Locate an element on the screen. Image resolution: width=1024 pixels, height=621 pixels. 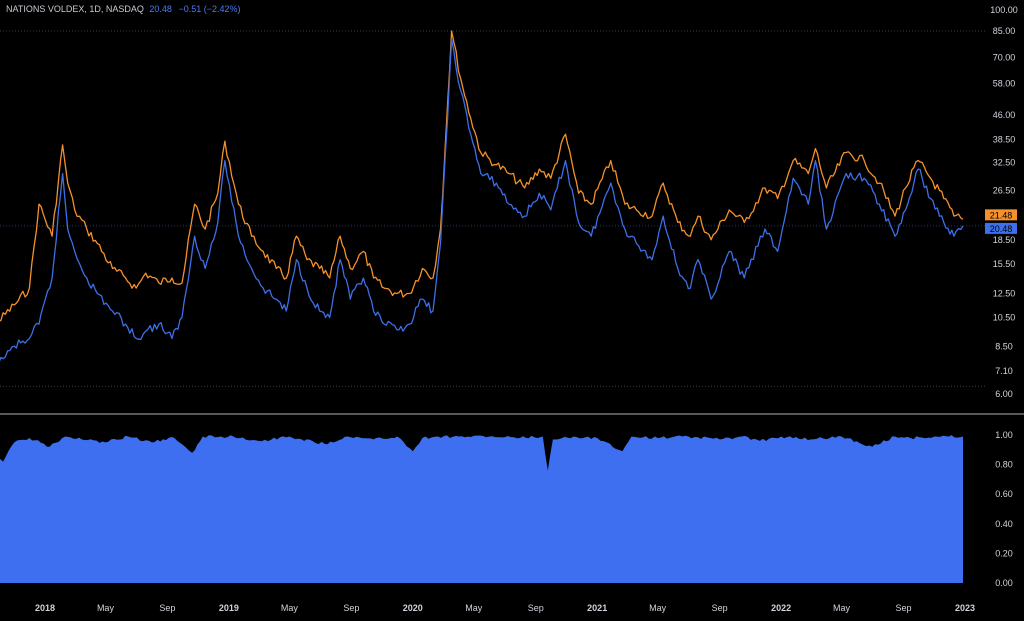
time-tick-year: 2020 is located at coordinates (413, 608).